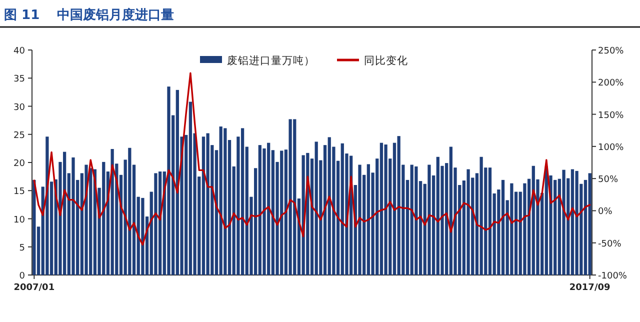 The height and width of the screenshot is (322, 640). I want to click on legend-label: 废铝进口量万吨）, so click(271, 60).